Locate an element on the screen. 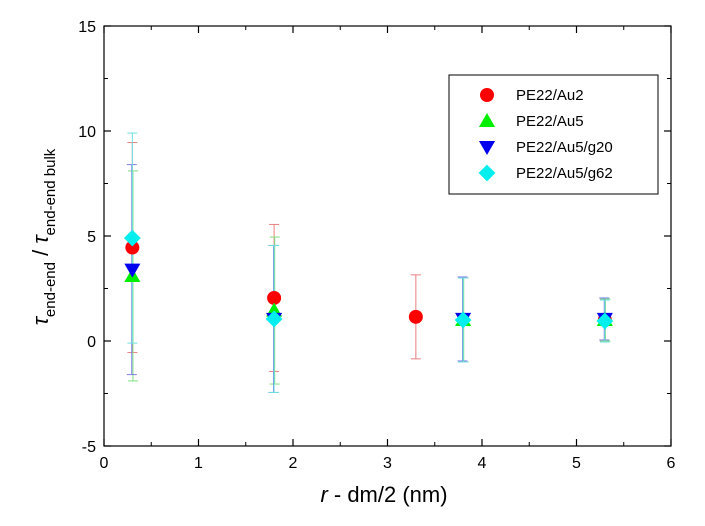 The height and width of the screenshot is (526, 705). x-tick-label: 5 is located at coordinates (576, 463).